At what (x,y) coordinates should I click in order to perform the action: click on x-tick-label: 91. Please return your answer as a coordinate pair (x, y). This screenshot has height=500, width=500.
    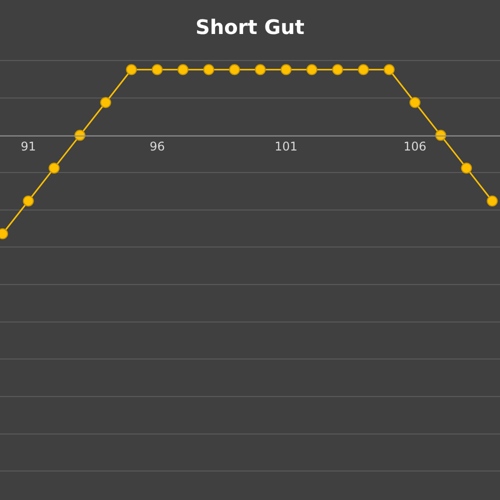
    Looking at the image, I should click on (28, 147).